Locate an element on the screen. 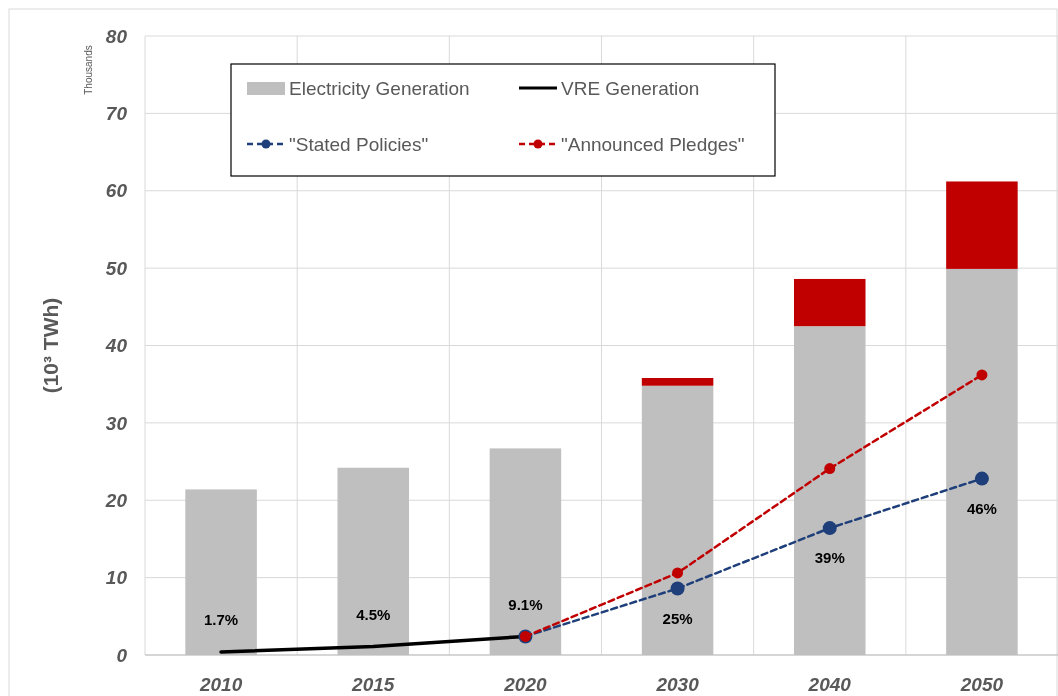 The image size is (1058, 696). text: Thousands is located at coordinates (88, 70).